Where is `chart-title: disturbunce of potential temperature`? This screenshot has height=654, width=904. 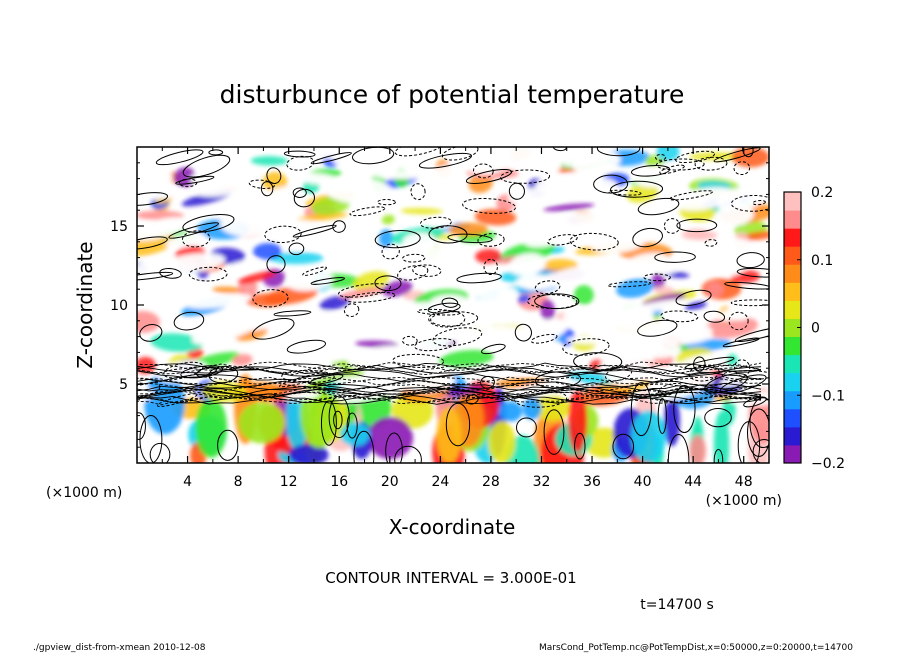
chart-title: disturbunce of potential temperature is located at coordinates (452, 94).